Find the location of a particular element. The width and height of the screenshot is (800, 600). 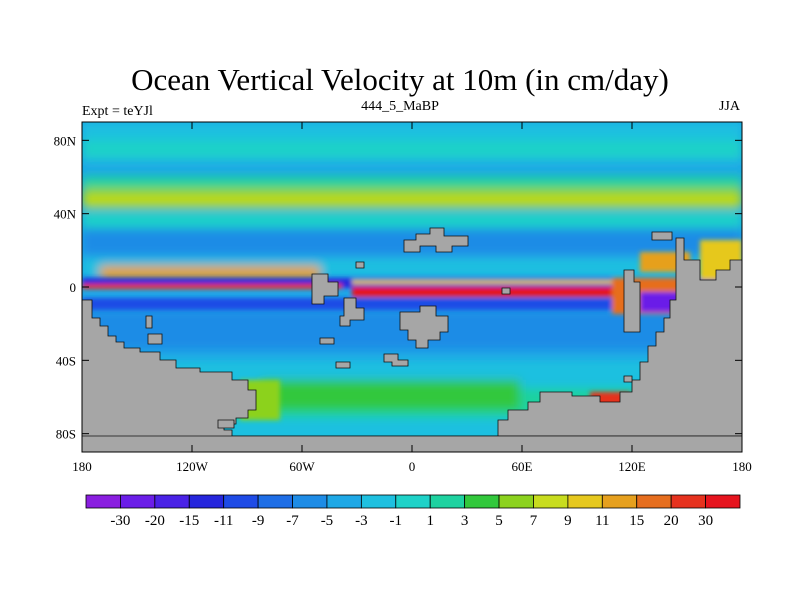

colorbar-label: 3 is located at coordinates (465, 521).